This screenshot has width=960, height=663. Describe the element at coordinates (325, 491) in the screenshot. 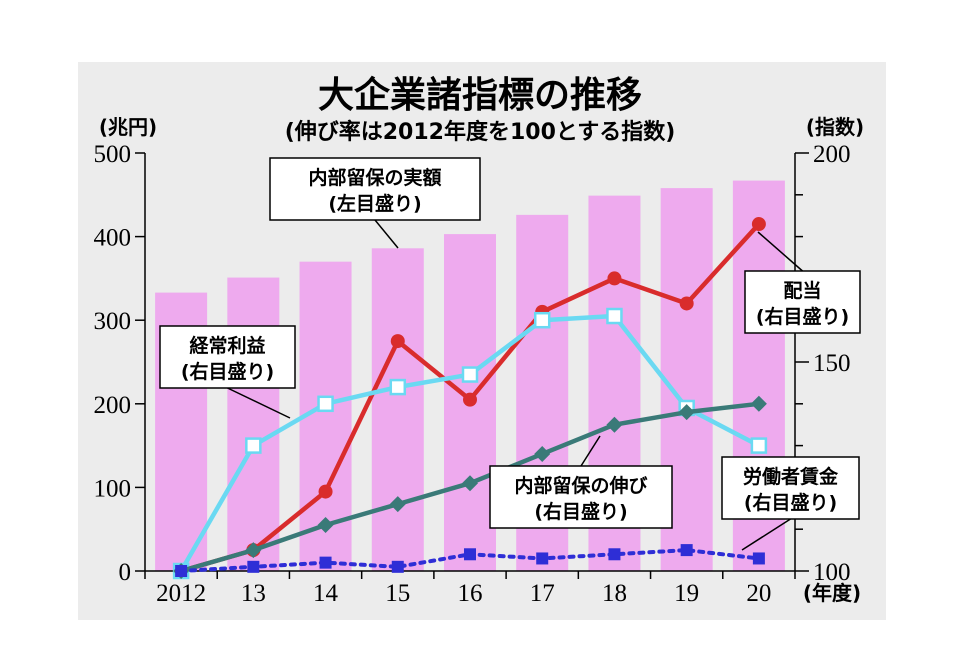

I see `point-配当-14` at that location.